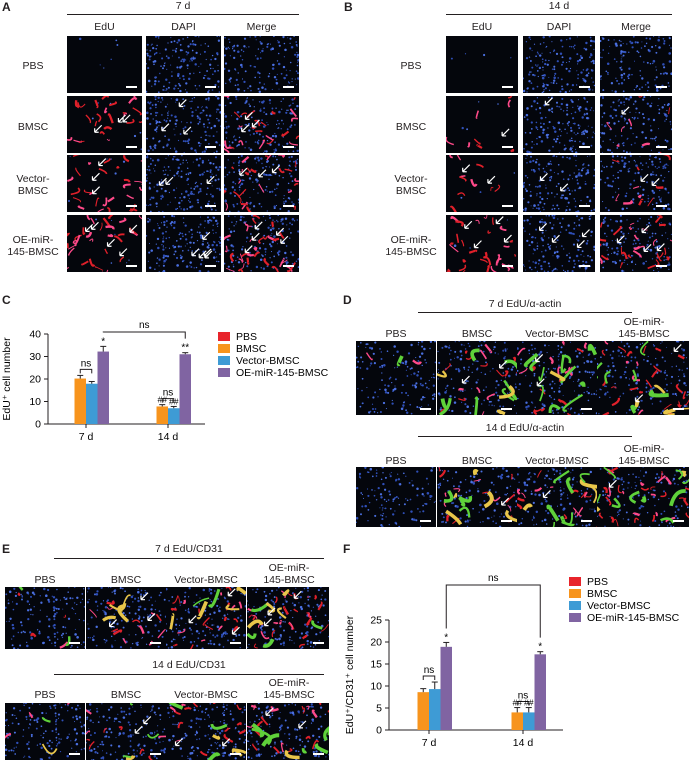 The image size is (690, 762). I want to click on bar-oe-mir-145-bmsc-14d, so click(185, 389).